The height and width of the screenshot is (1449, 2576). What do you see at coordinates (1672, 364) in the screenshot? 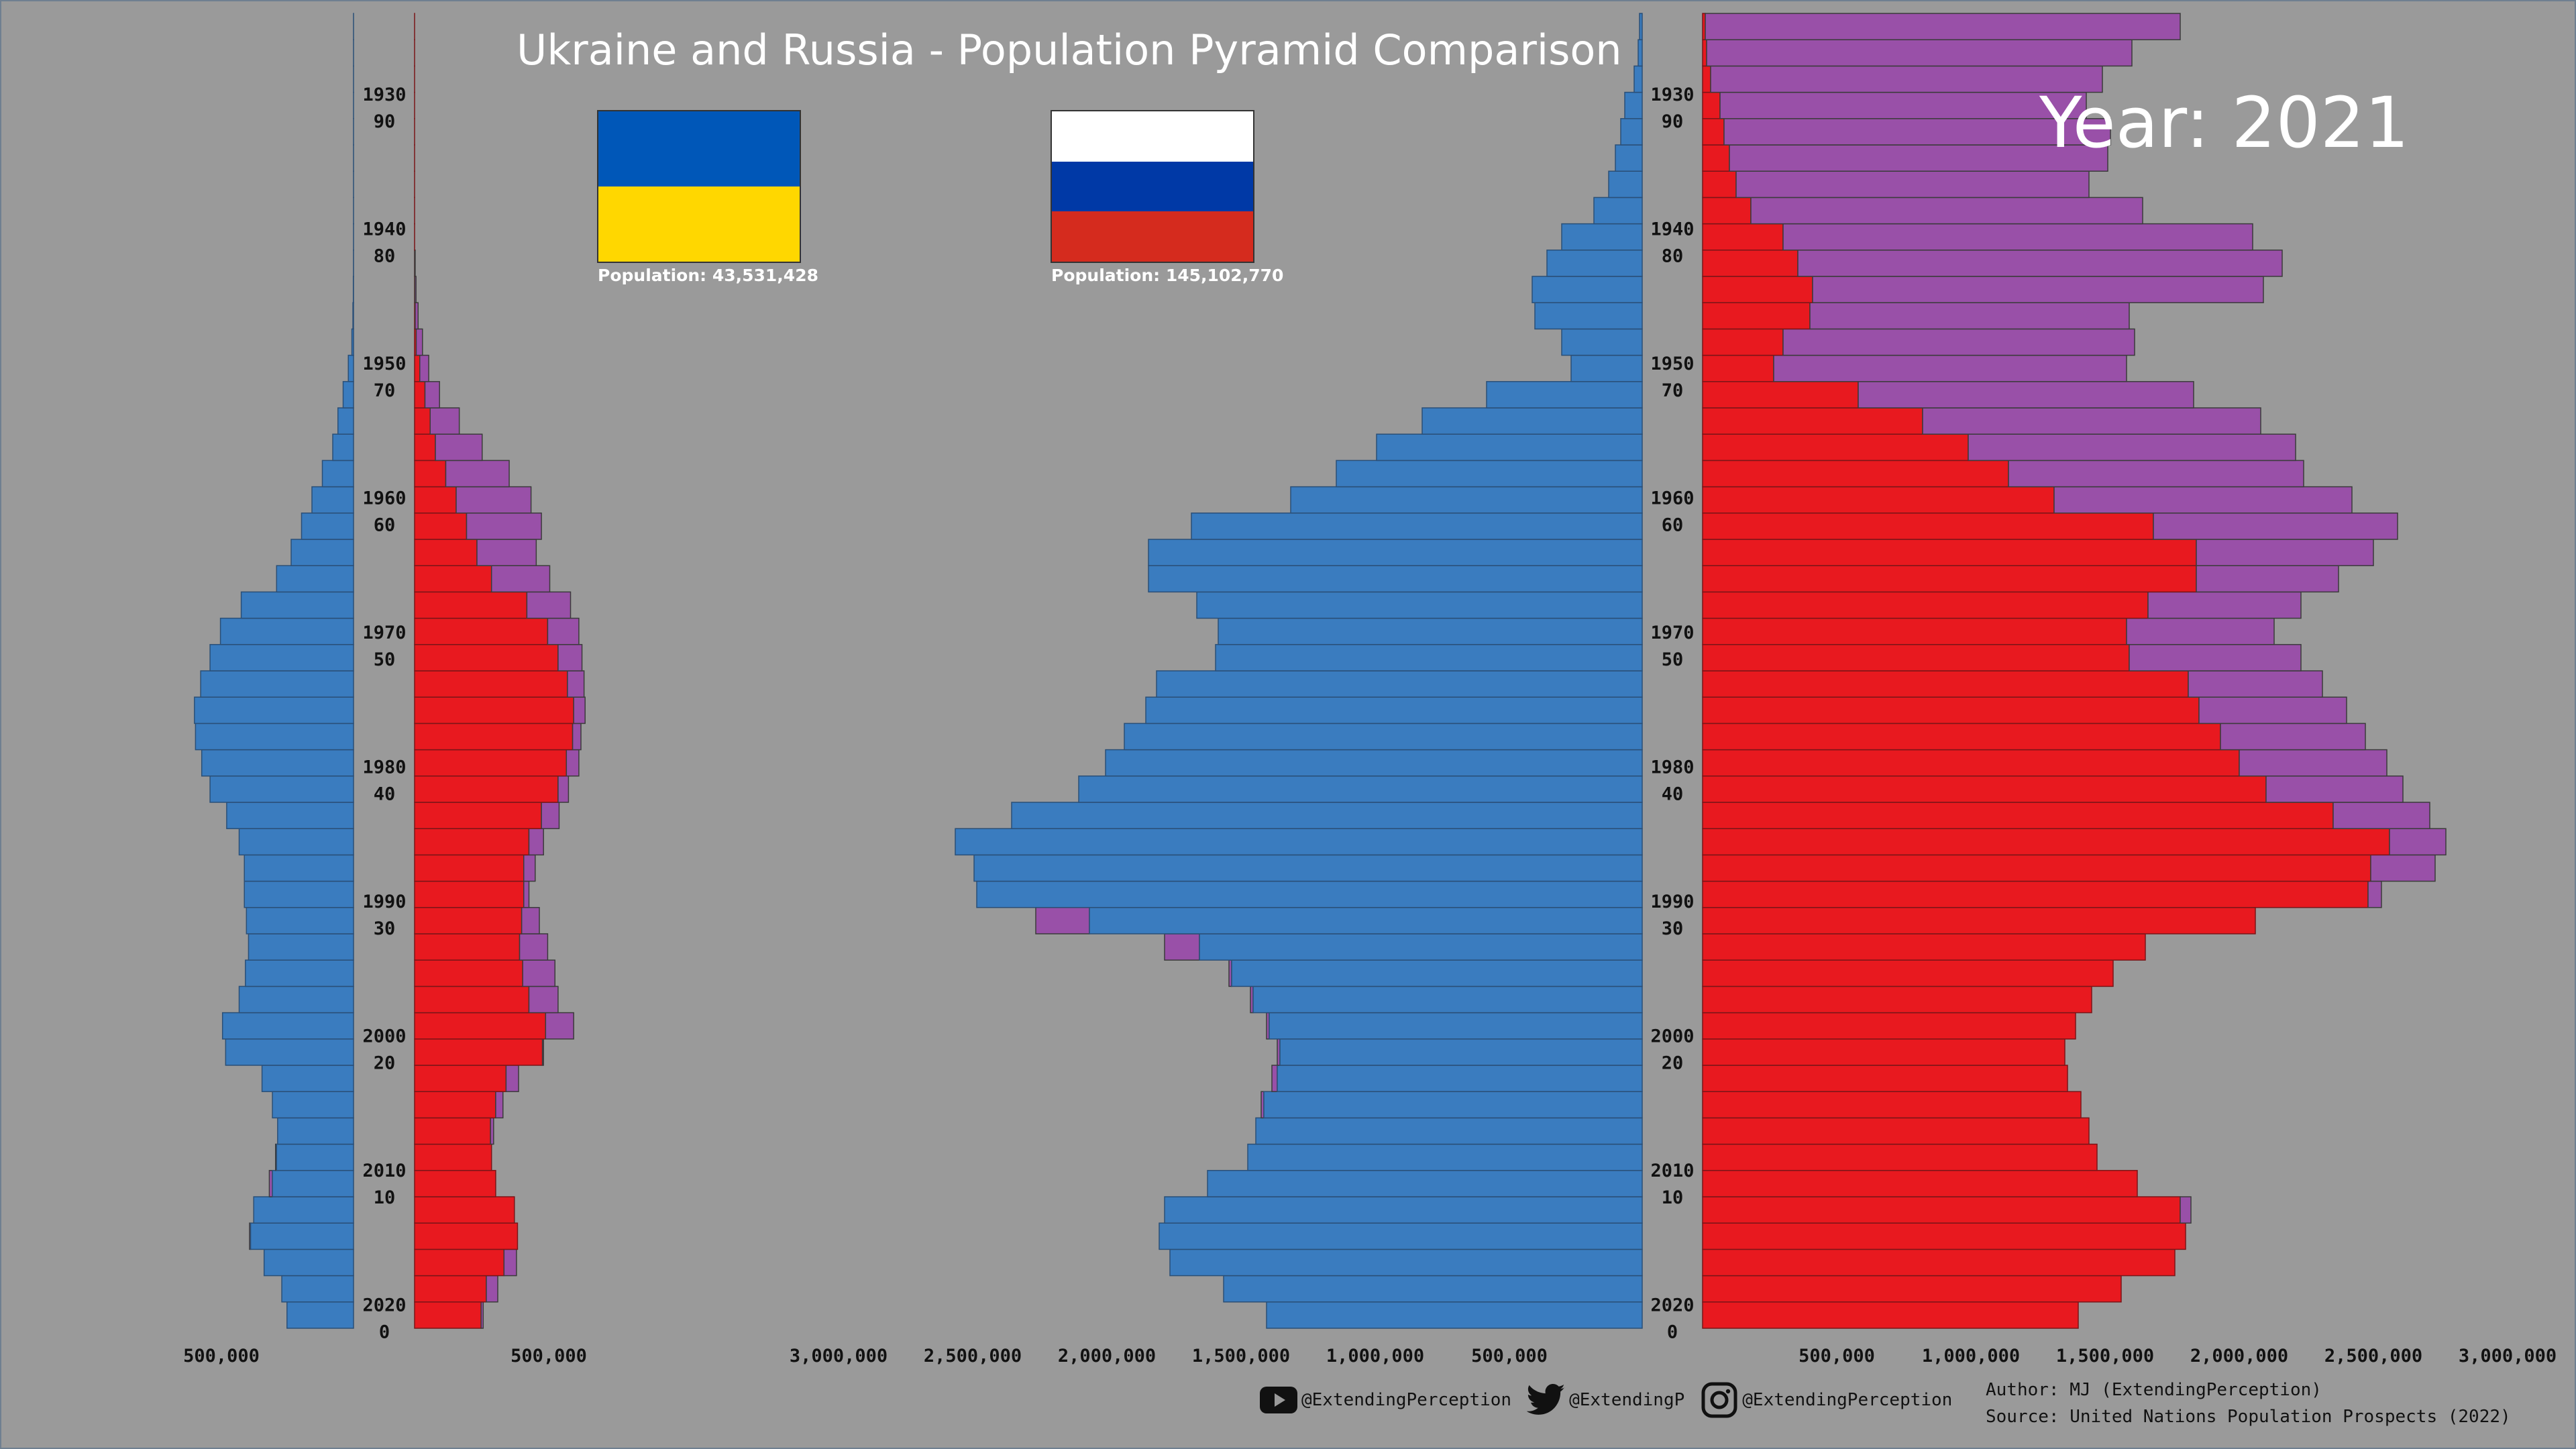
I see `russia-birth-year-label: 1950` at bounding box center [1672, 364].